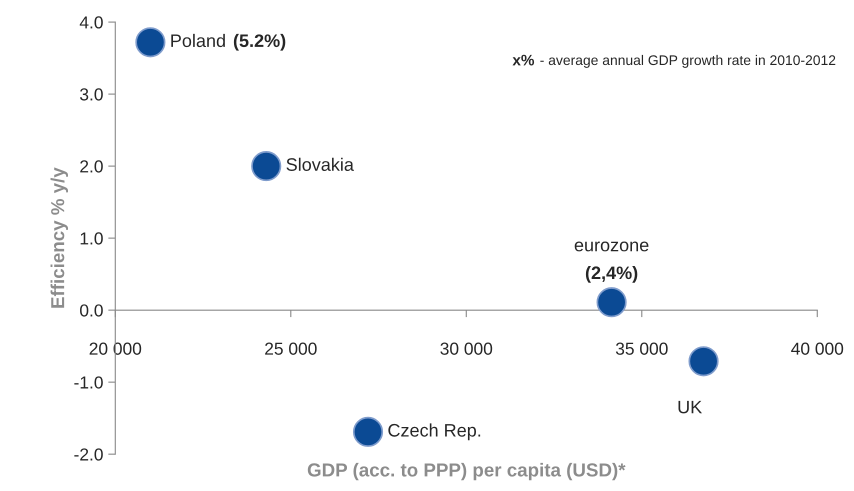  I want to click on series-label: UK, so click(690, 407).